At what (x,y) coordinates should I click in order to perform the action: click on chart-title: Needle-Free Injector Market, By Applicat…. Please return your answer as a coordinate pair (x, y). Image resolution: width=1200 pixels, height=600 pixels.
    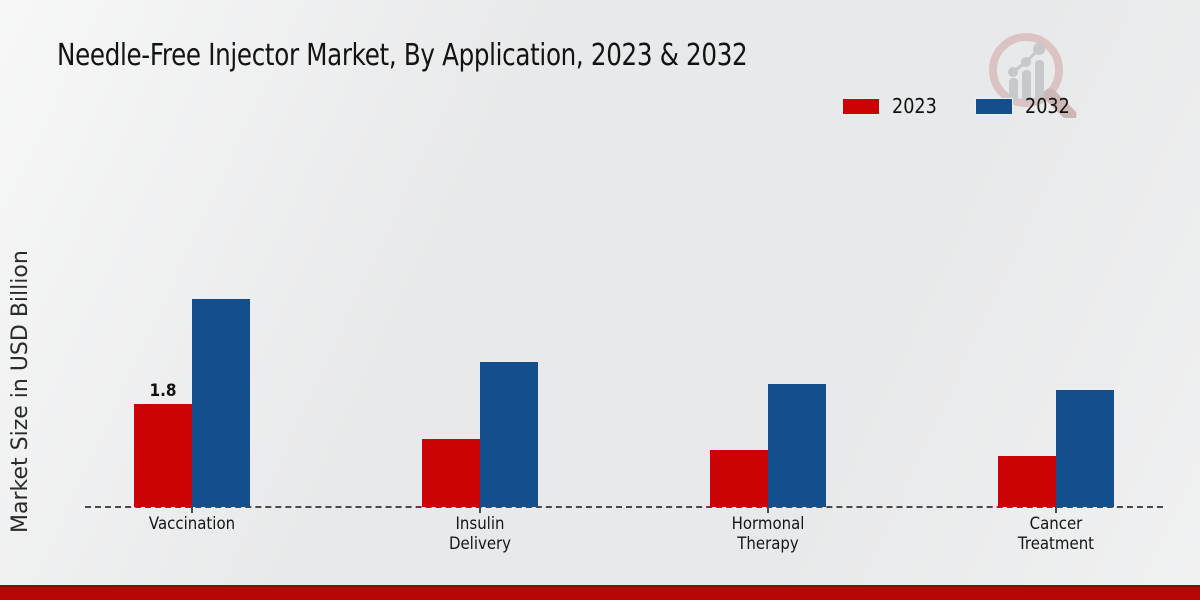
    Looking at the image, I should click on (402, 55).